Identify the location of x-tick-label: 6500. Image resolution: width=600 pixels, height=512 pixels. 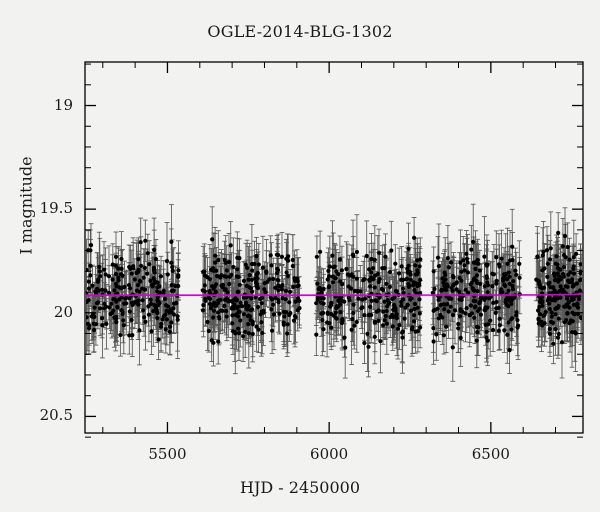
(490, 454).